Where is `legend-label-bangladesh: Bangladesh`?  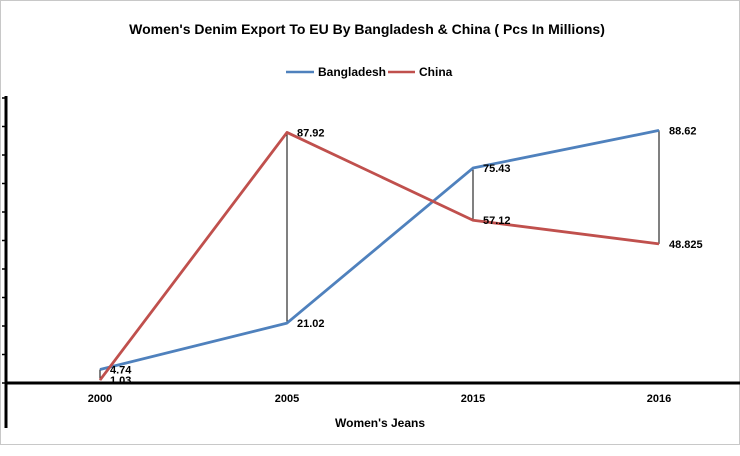 legend-label-bangladesh: Bangladesh is located at coordinates (352, 72).